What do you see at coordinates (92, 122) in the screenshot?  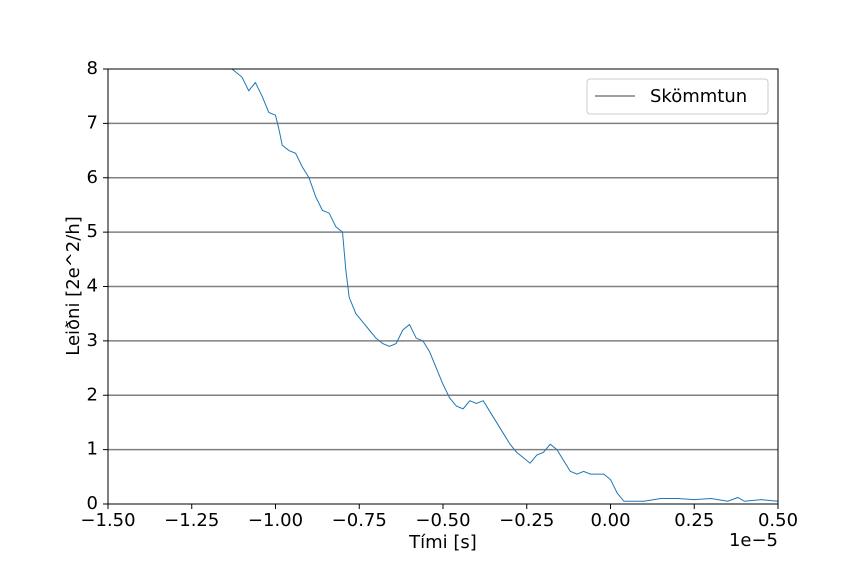 I see `y-tick-label: 7` at bounding box center [92, 122].